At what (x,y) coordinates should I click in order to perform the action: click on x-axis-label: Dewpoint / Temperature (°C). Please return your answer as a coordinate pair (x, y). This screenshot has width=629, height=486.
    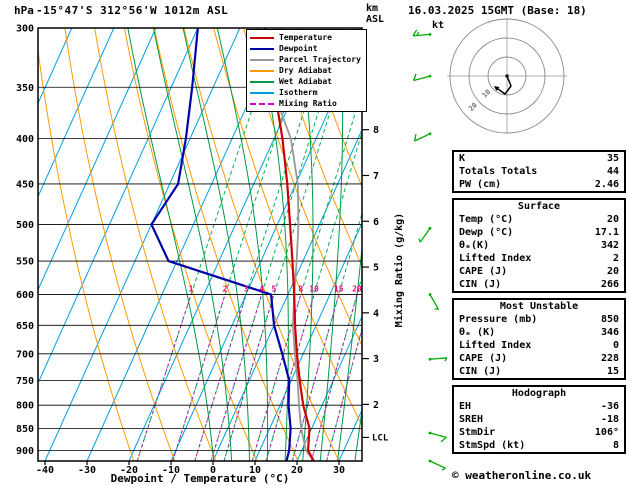
    Looking at the image, I should click on (200, 478).